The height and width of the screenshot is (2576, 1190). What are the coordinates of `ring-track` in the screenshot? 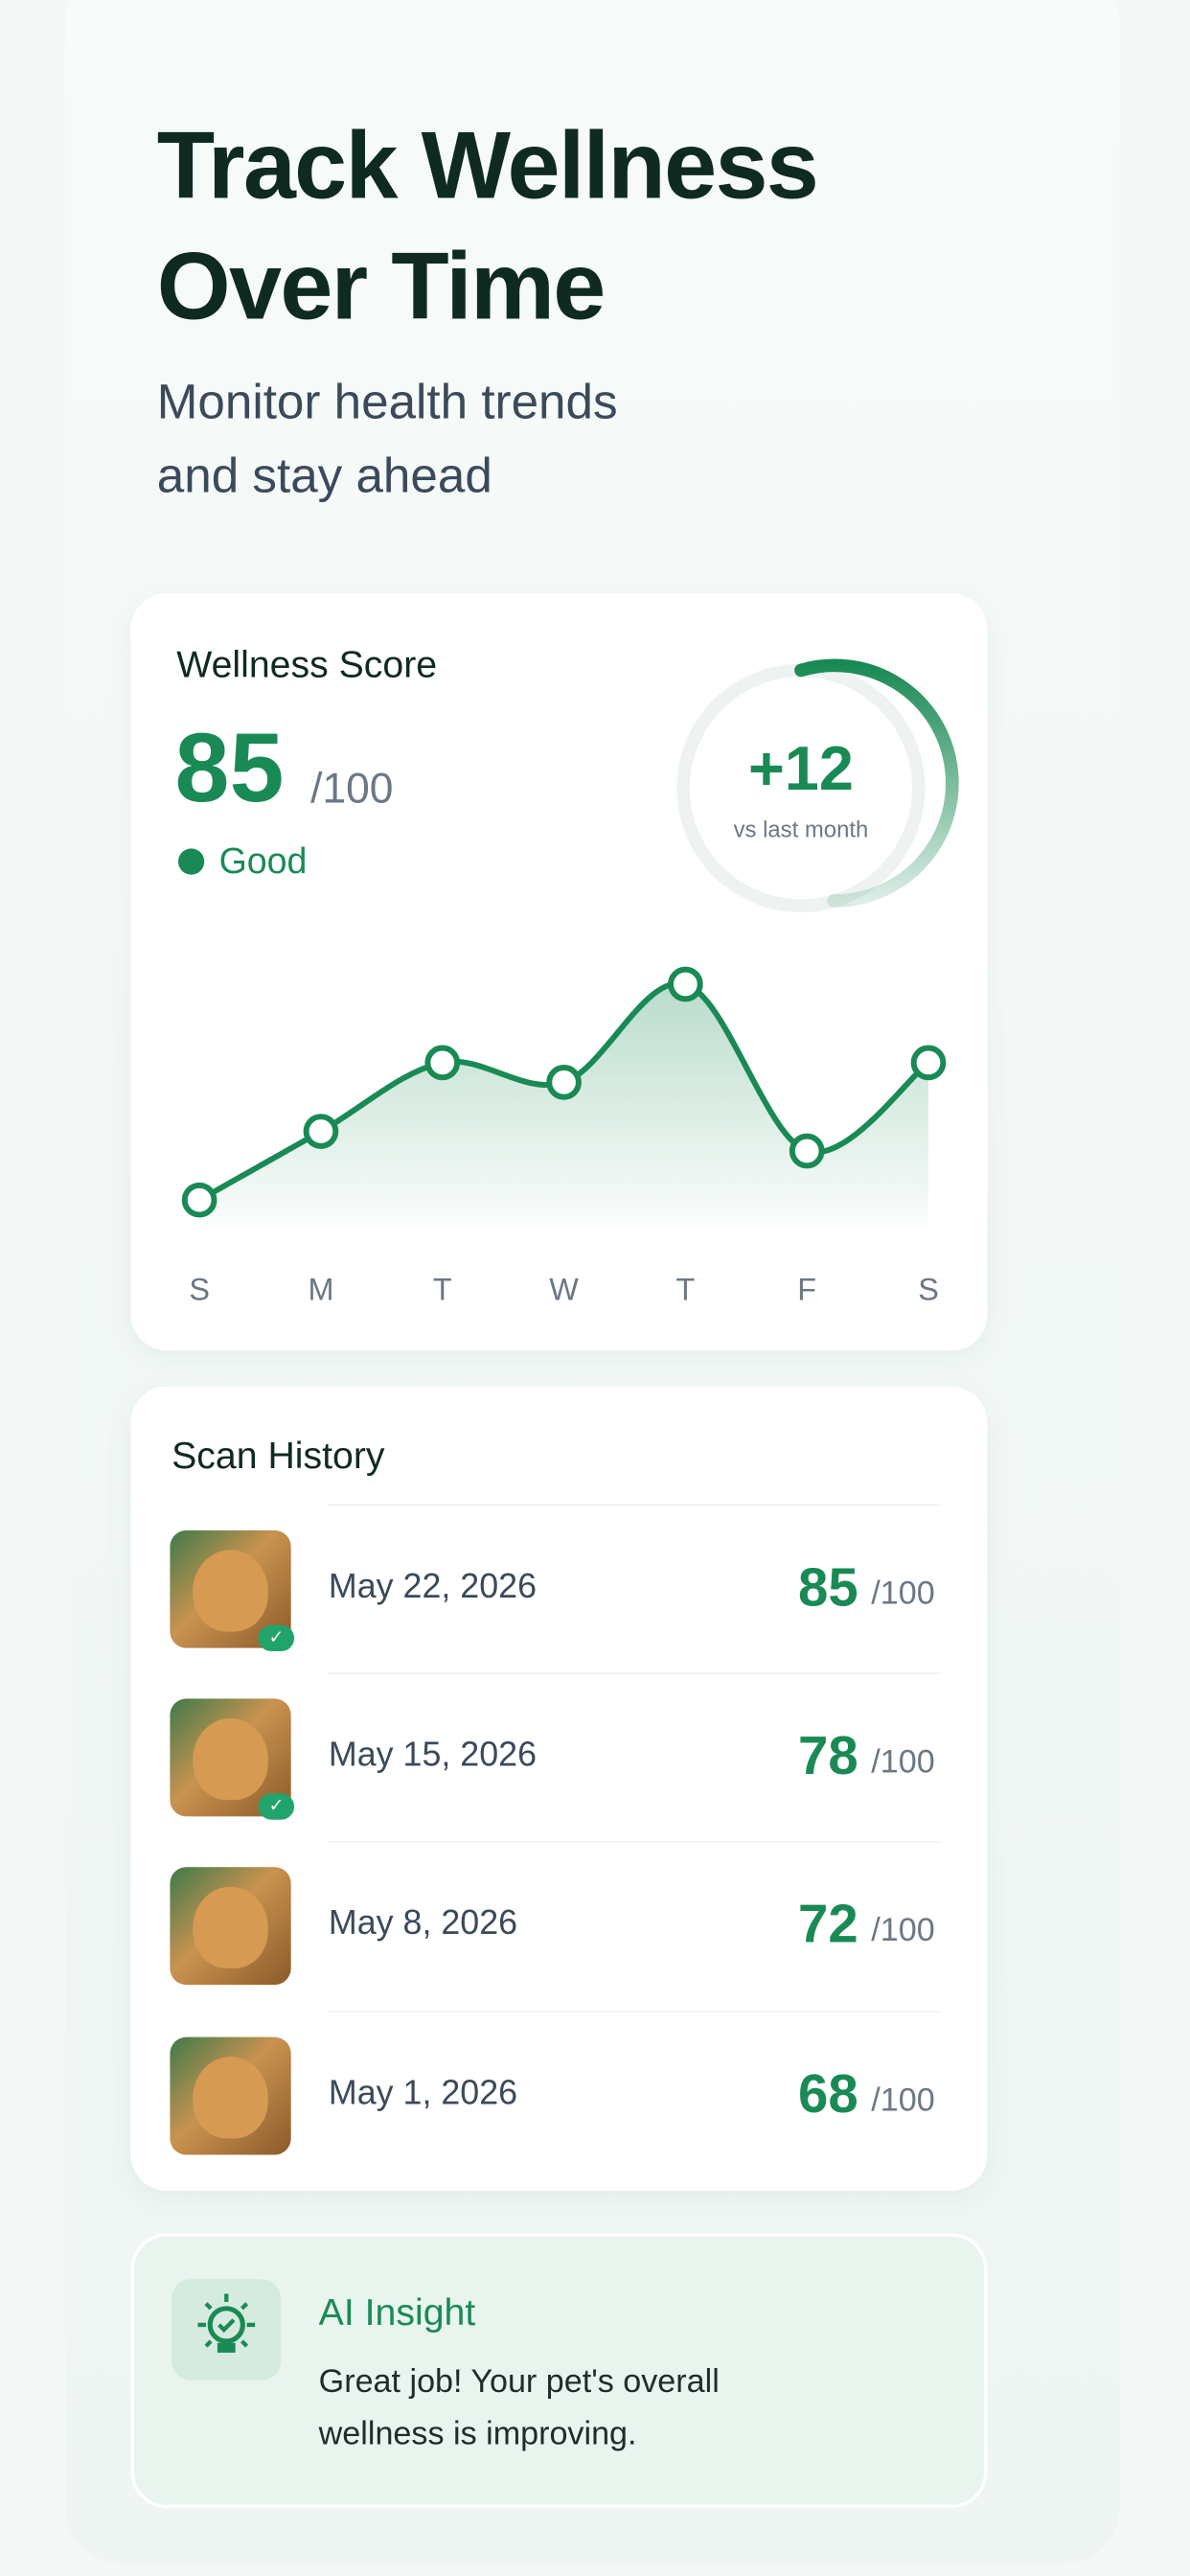 It's located at (801, 787).